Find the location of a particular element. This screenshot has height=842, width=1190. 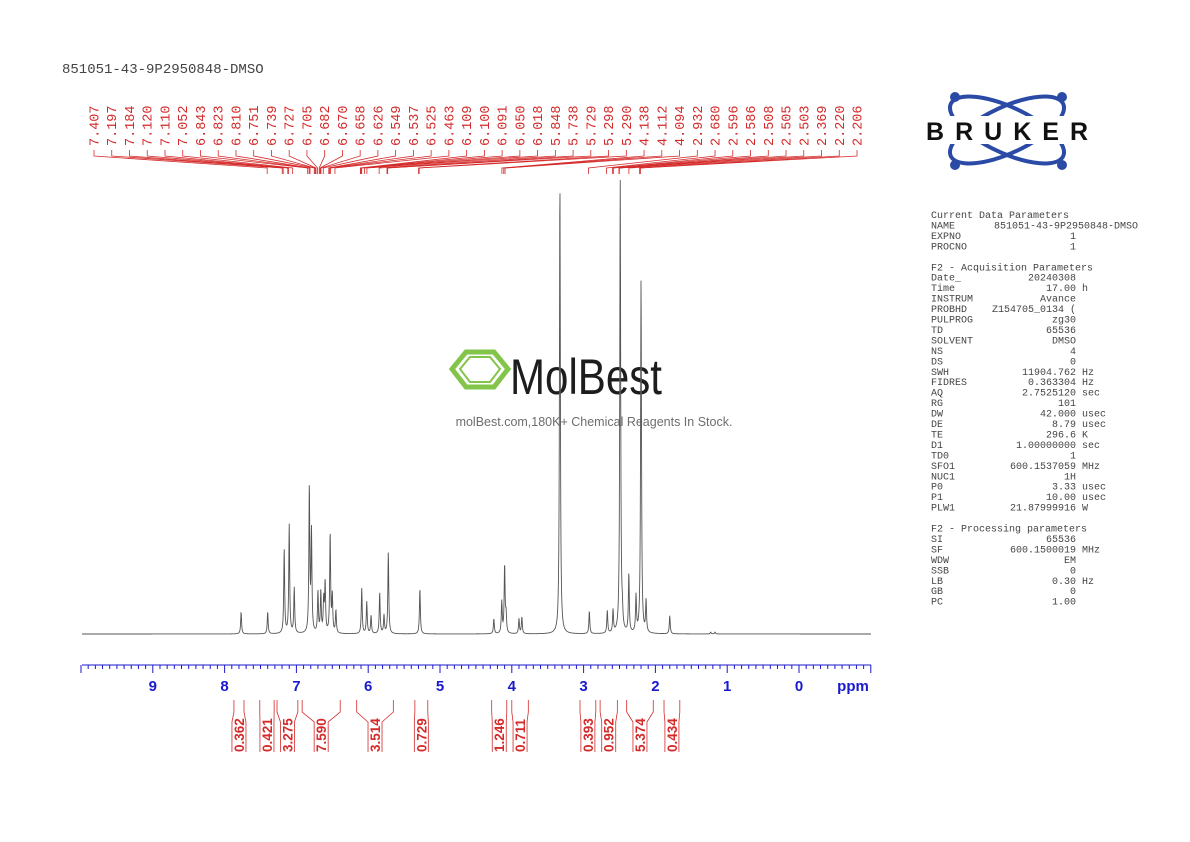

param-key: D1 is located at coordinates (937, 446).